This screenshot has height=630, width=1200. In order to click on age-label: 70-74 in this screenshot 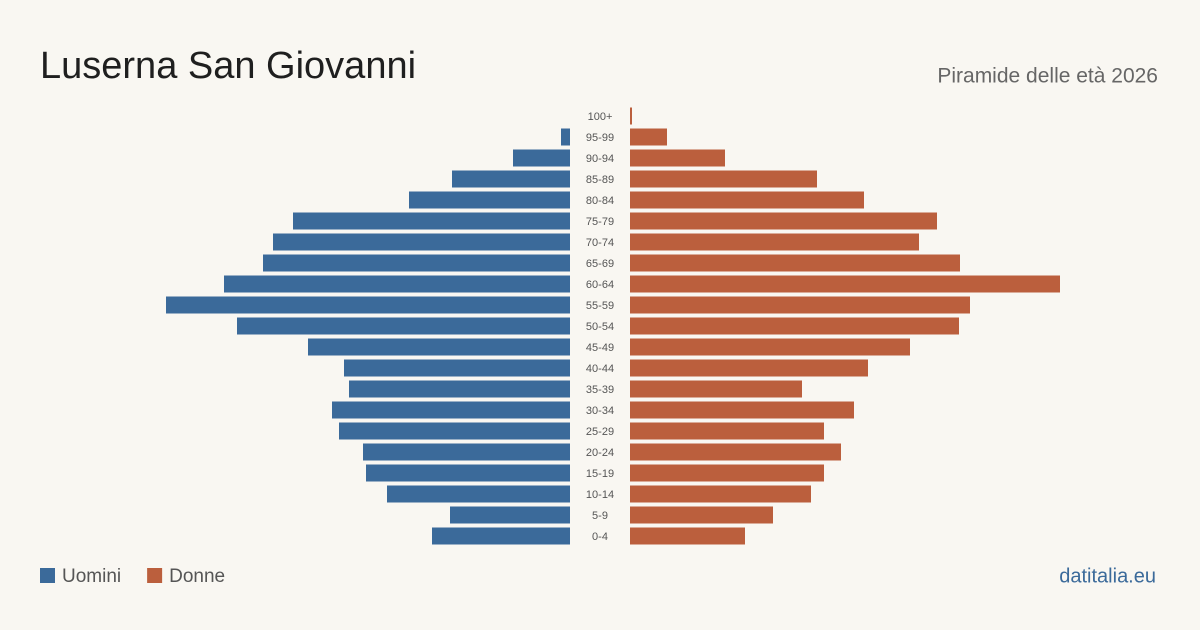, I will do `click(600, 243)`.